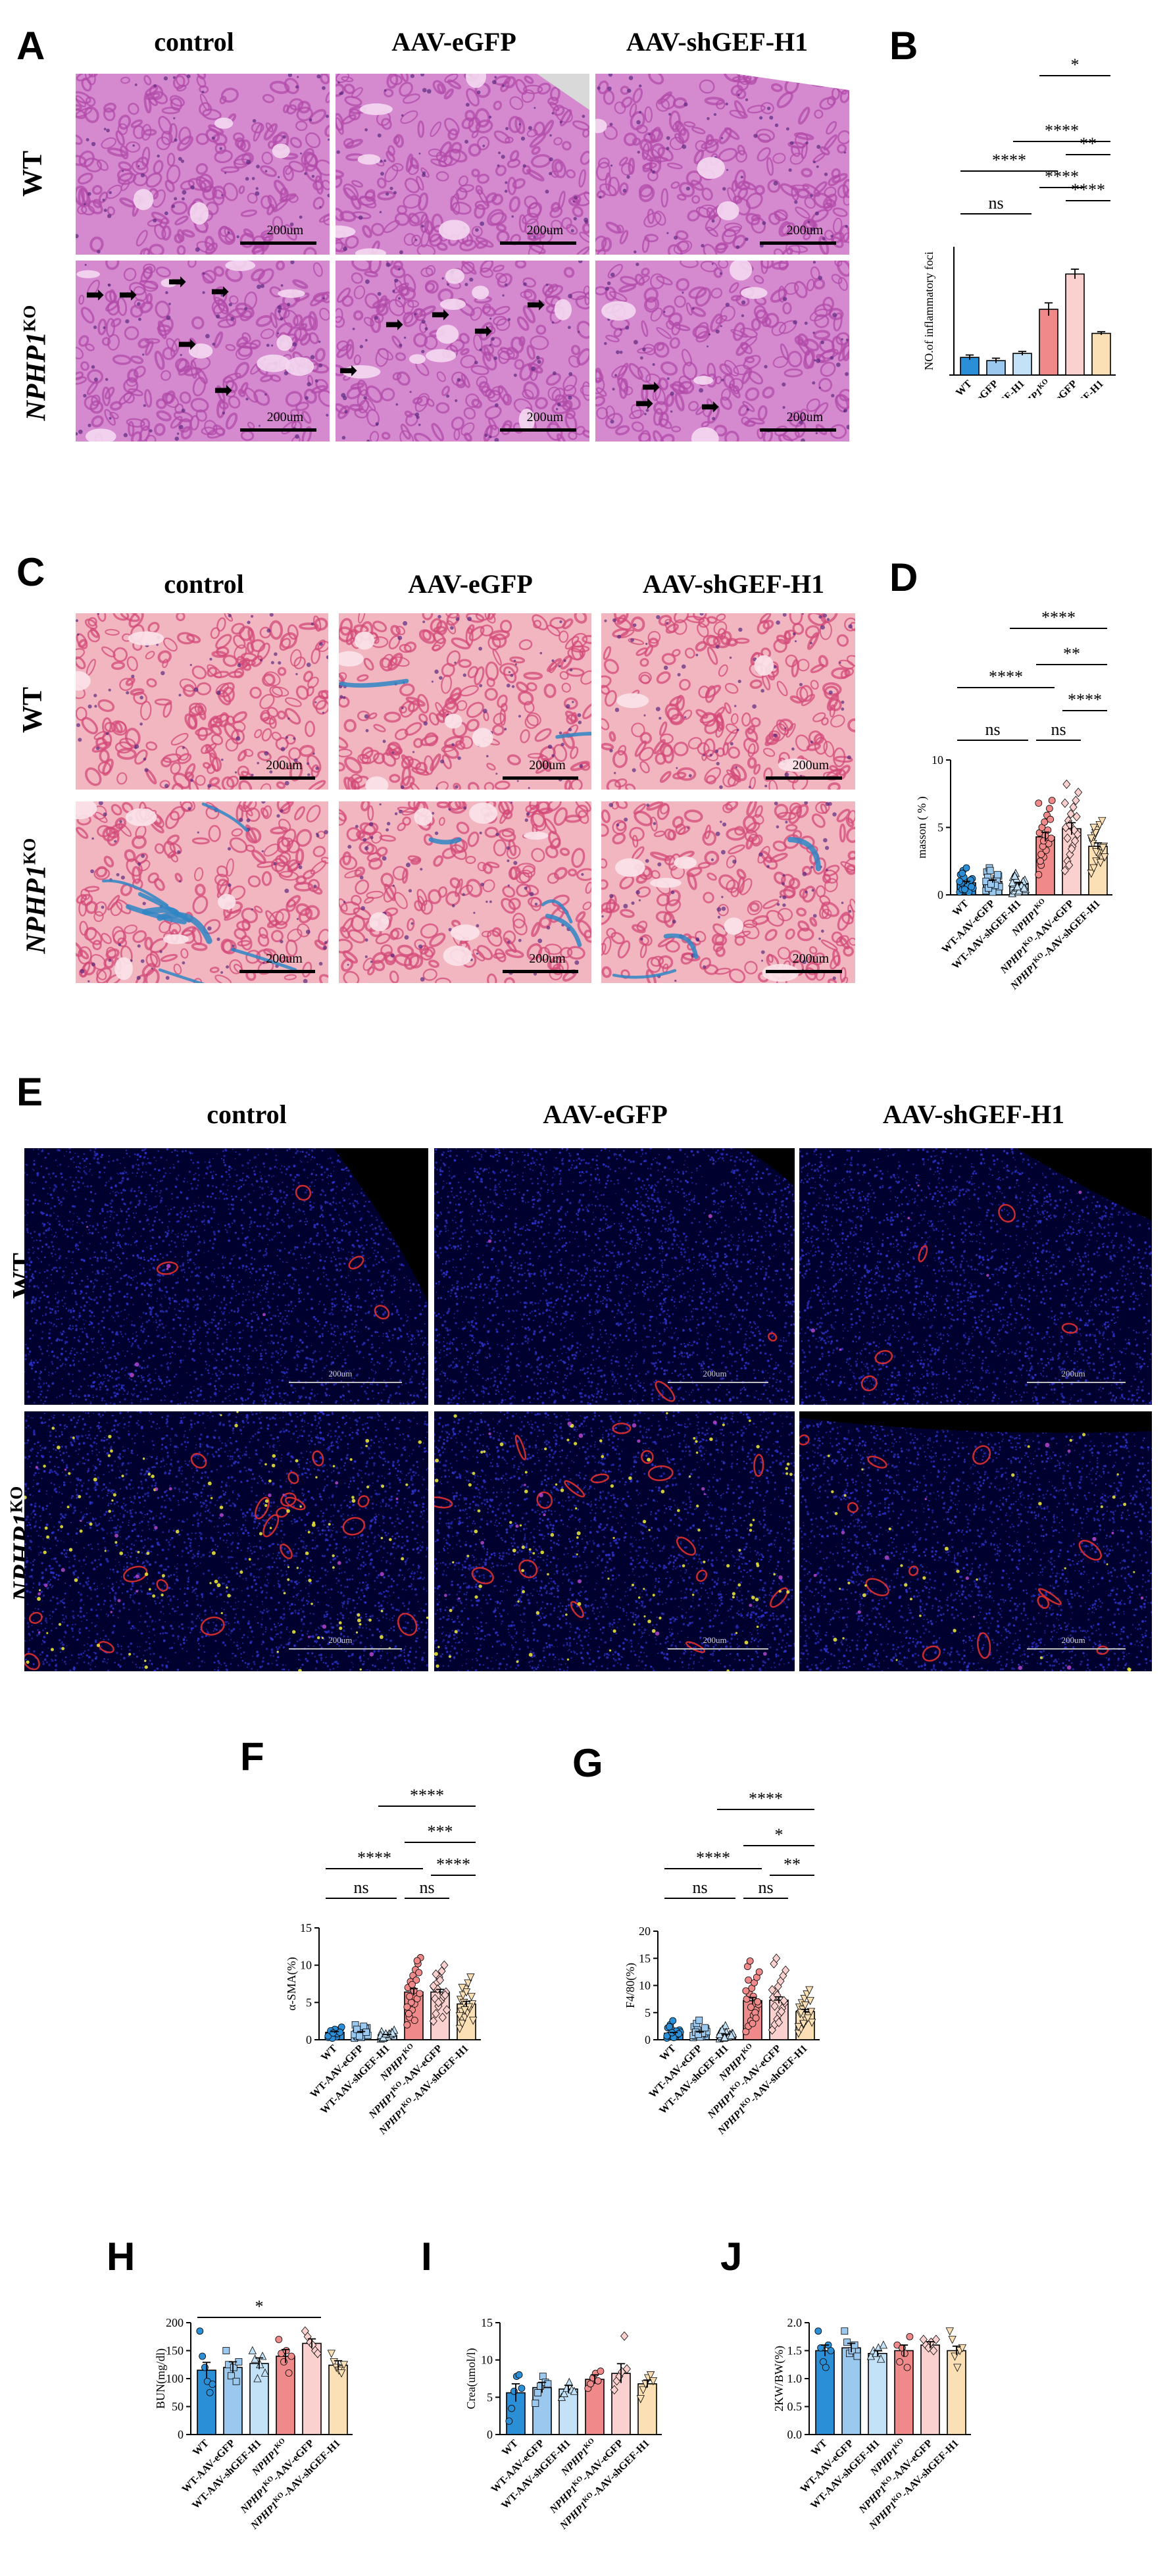 Image resolution: width=1169 pixels, height=2576 pixels. What do you see at coordinates (728, 892) in the screenshot?
I see `masson-image-ko-aav-shgef-h1: 200um` at bounding box center [728, 892].